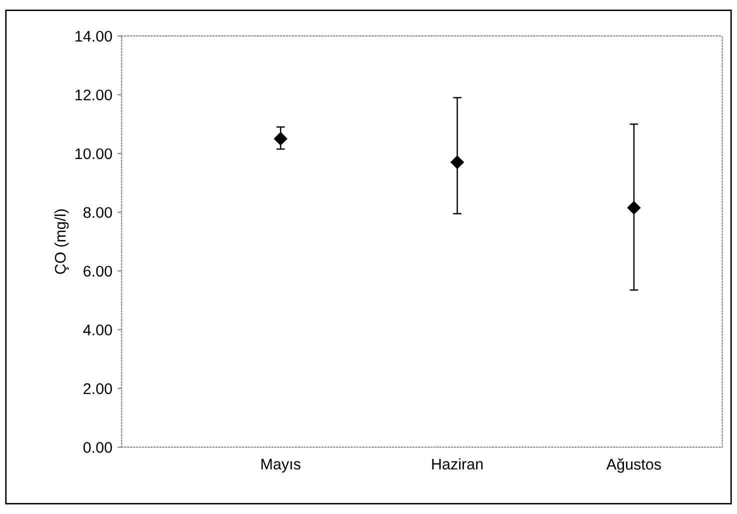 This screenshot has width=737, height=514. I want to click on y-tick-label: 12.00, so click(94, 95).